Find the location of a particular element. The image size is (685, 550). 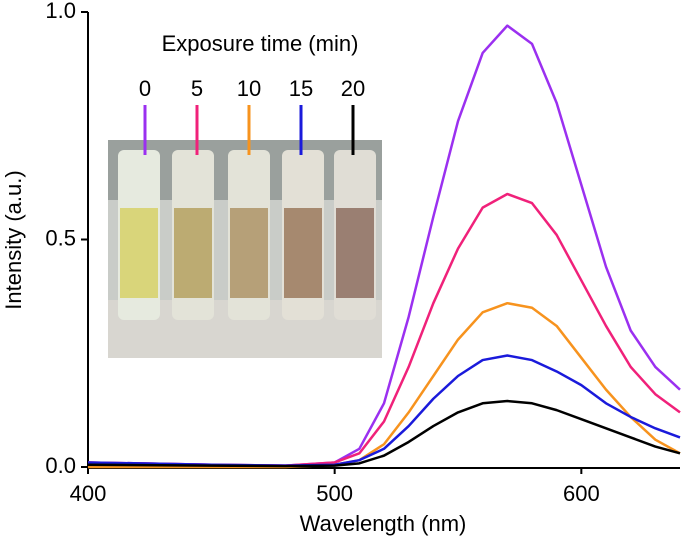

y-tick-label: 0.5 is located at coordinates (60, 237).